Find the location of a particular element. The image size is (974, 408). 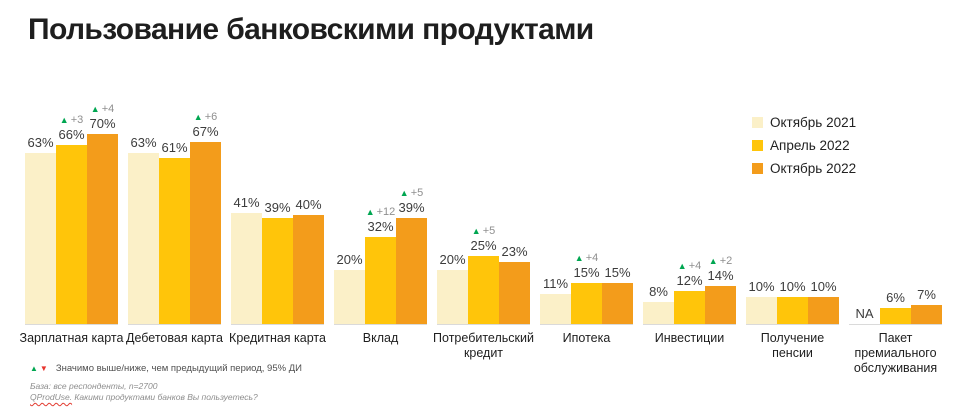

delta-value: +2 is located at coordinates (726, 261).